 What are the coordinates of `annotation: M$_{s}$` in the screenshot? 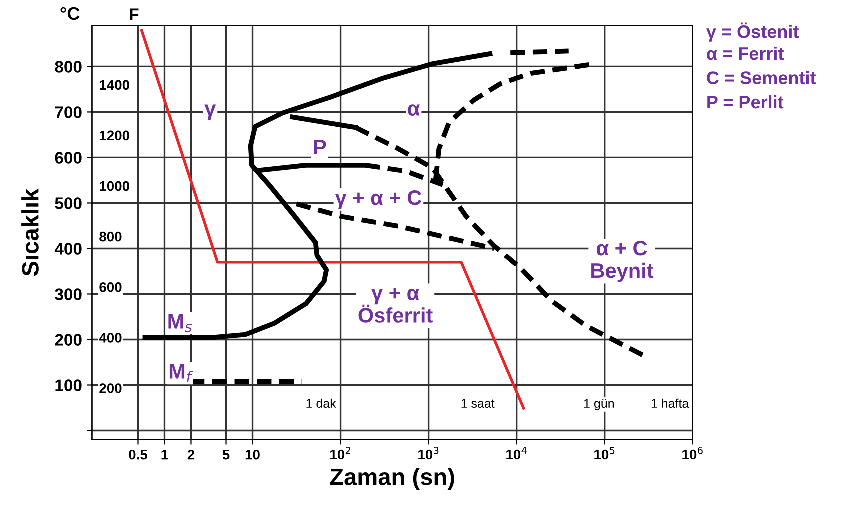 It's located at (180, 323).